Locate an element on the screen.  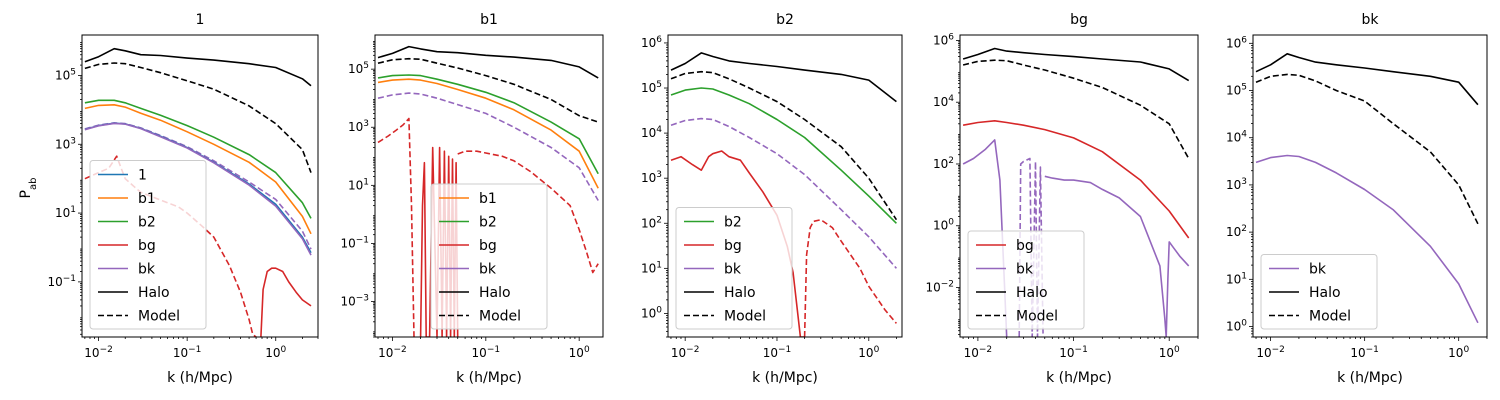
y-axis-label: Pab is located at coordinates (28, 188).